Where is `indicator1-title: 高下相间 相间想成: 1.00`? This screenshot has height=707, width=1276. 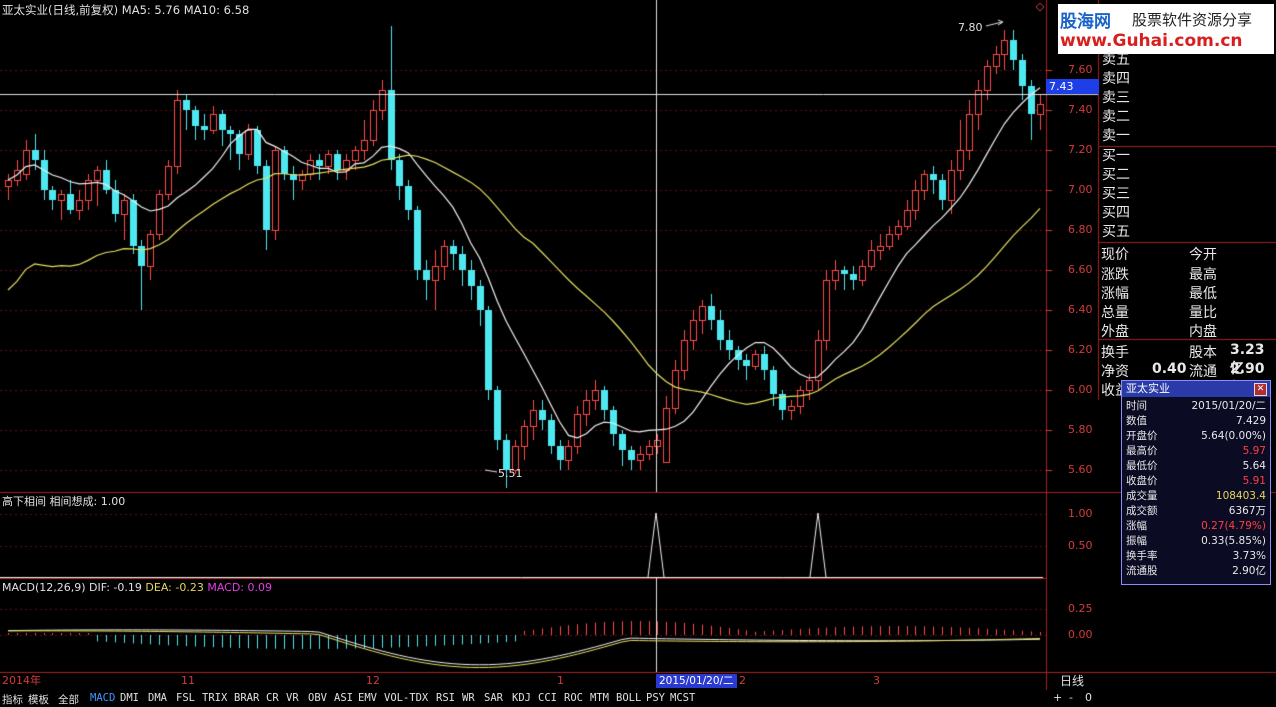
indicator1-title: 高下相间 相间想成: 1.00 is located at coordinates (64, 501).